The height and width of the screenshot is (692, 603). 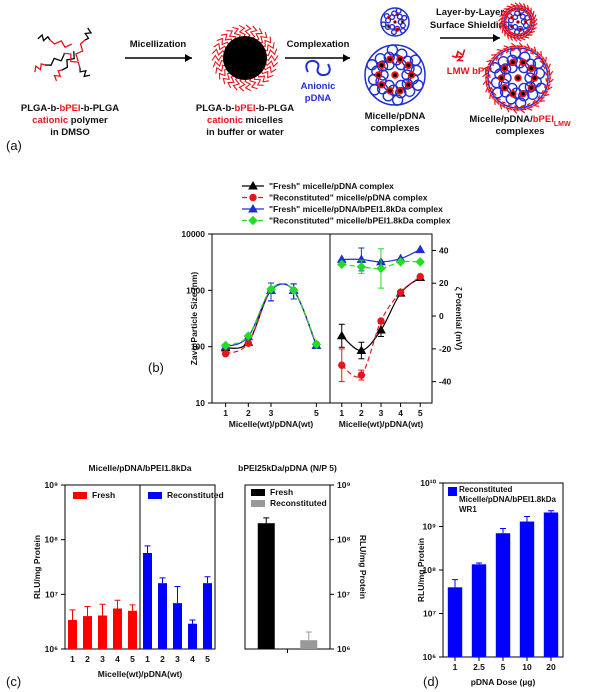 What do you see at coordinates (470, 25) in the screenshot?
I see `step-label: Surface Shielding` at bounding box center [470, 25].